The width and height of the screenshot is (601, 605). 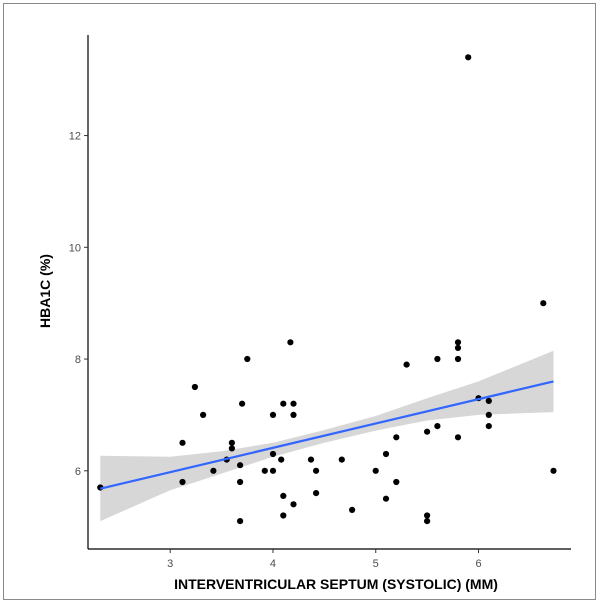 What do you see at coordinates (78, 472) in the screenshot?
I see `y-tick-label: 6` at bounding box center [78, 472].